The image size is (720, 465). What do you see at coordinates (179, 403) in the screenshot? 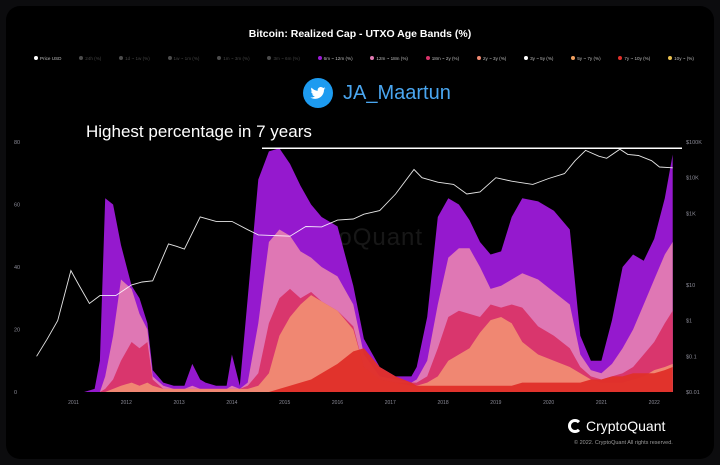
I see `x-tick-label: 2013` at bounding box center [179, 403].